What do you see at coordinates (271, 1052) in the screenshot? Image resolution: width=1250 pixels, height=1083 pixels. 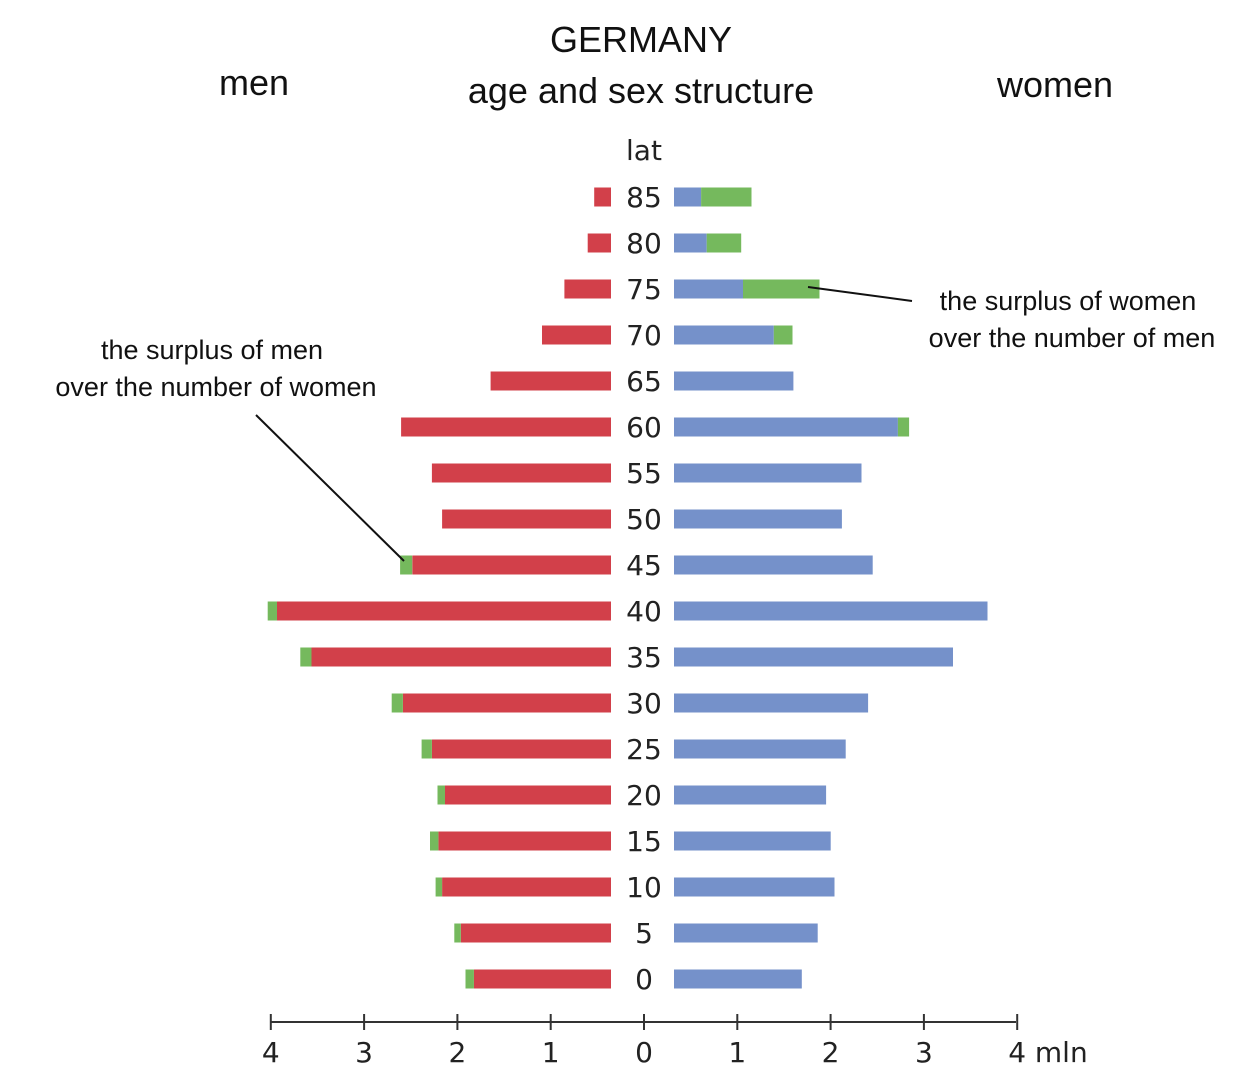 I see `x-tick-label: 4` at bounding box center [271, 1052].